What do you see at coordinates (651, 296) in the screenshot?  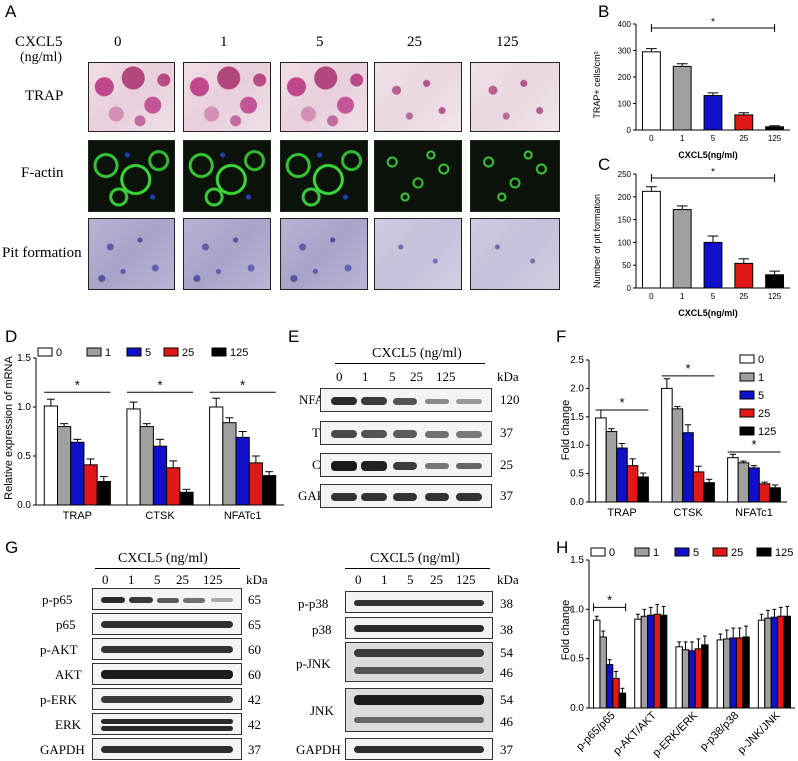 I see `x-tick-label: 0` at bounding box center [651, 296].